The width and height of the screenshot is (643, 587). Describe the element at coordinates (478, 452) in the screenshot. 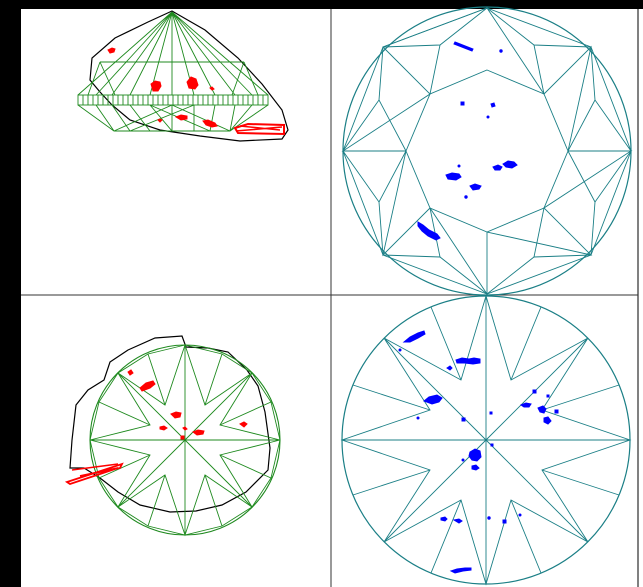

I see `pavilion-inclusions` at that location.